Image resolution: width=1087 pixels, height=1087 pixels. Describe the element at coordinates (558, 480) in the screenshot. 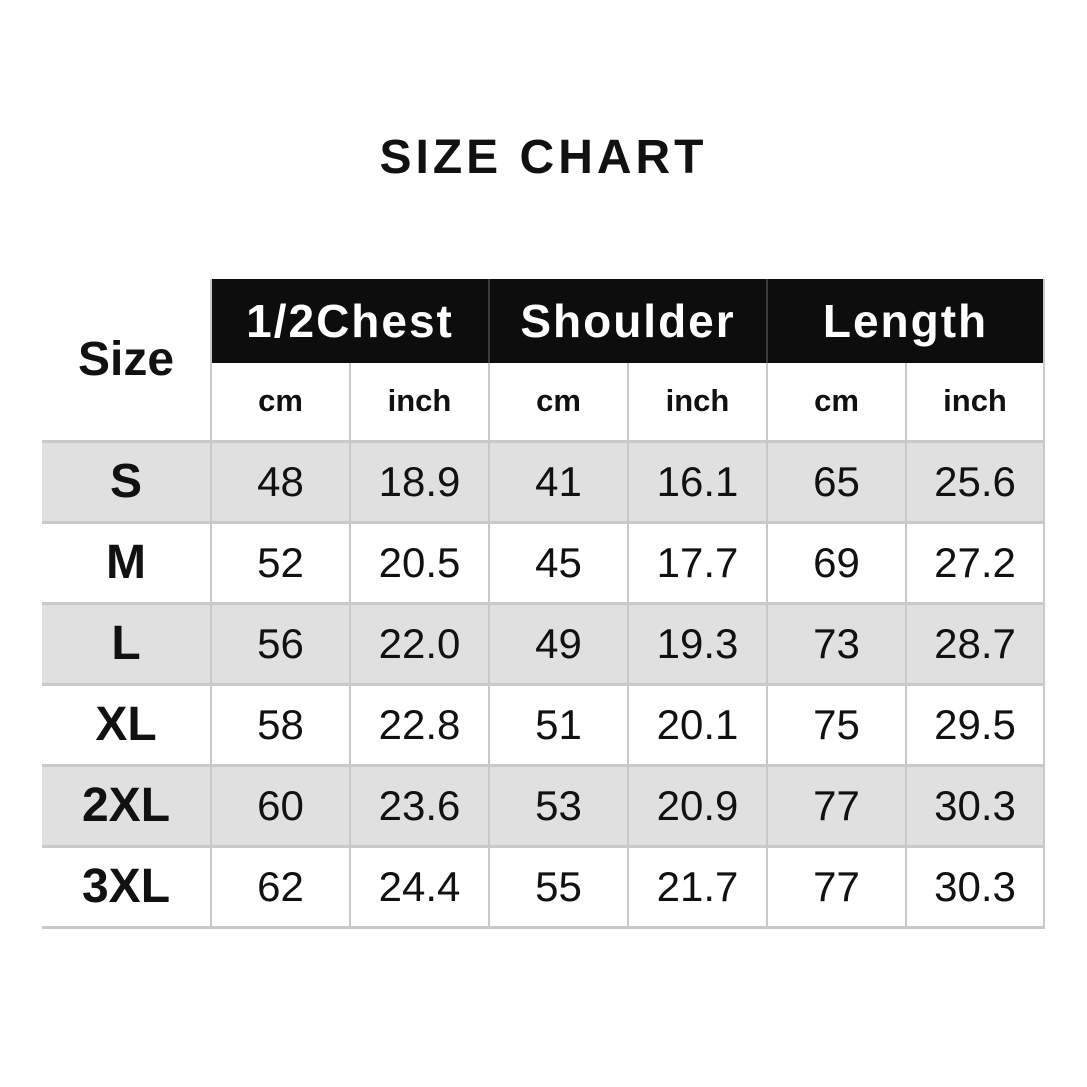

I see `measurement-cell: 41` at that location.